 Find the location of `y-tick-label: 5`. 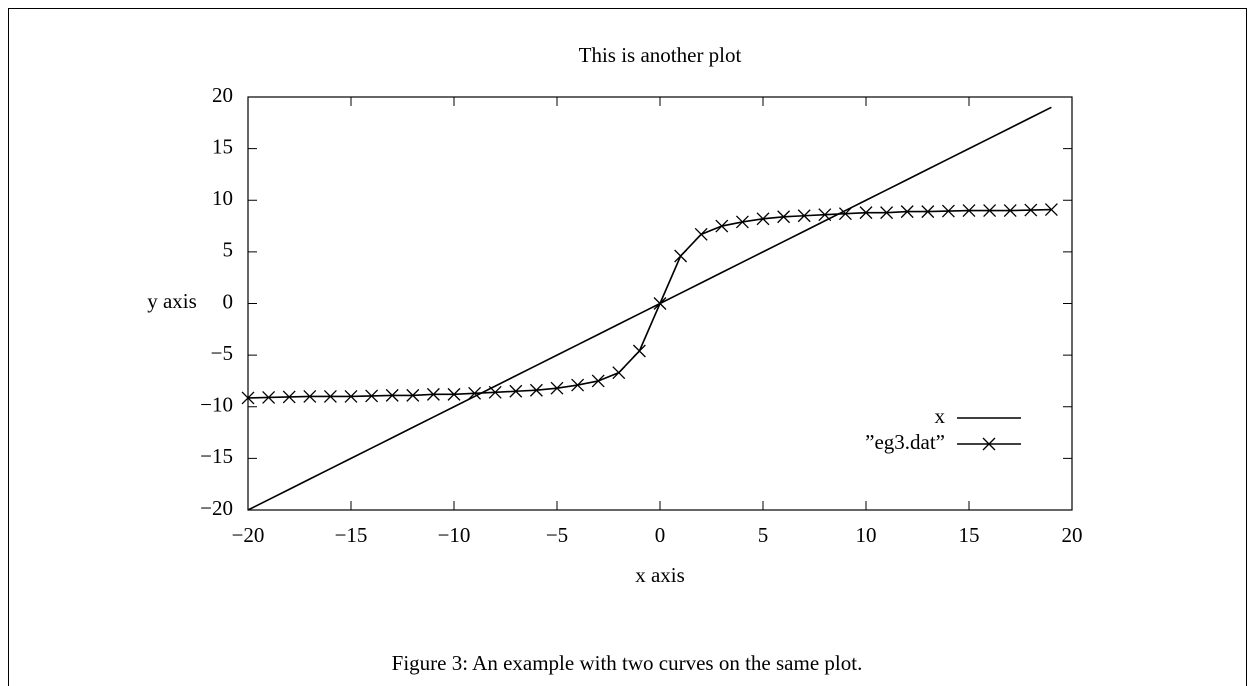

y-tick-label: 5 is located at coordinates (228, 250).